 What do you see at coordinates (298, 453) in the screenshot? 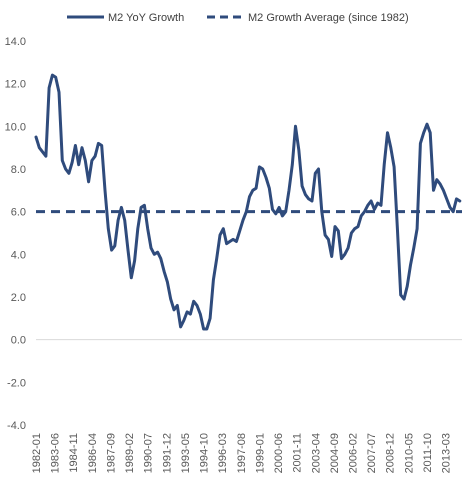
I see `x-tick-label: 2001-11` at bounding box center [298, 453].